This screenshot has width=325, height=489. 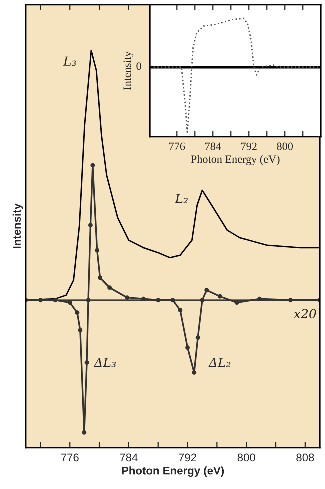 What do you see at coordinates (305, 458) in the screenshot?
I see `x-tick-label: 808` at bounding box center [305, 458].